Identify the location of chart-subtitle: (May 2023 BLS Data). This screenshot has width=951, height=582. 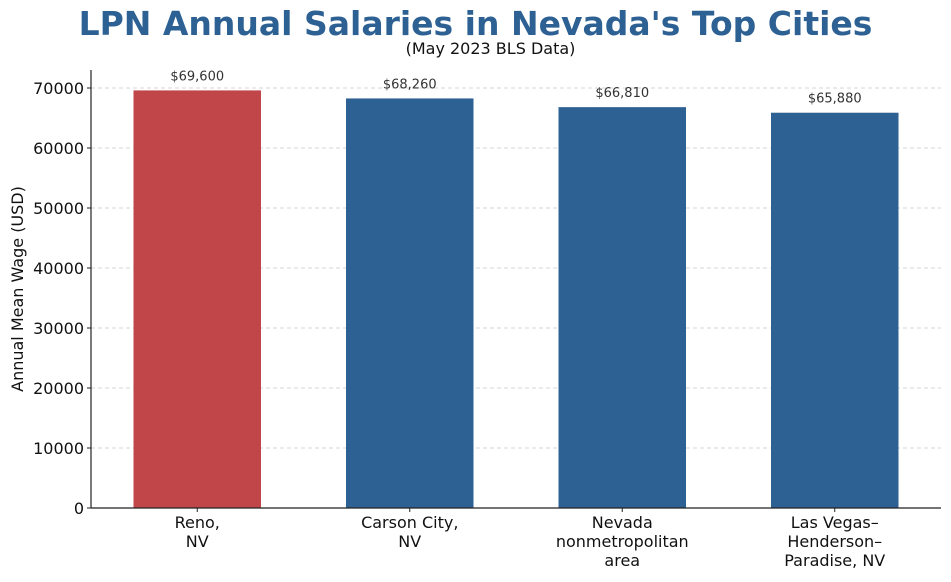
(490, 48).